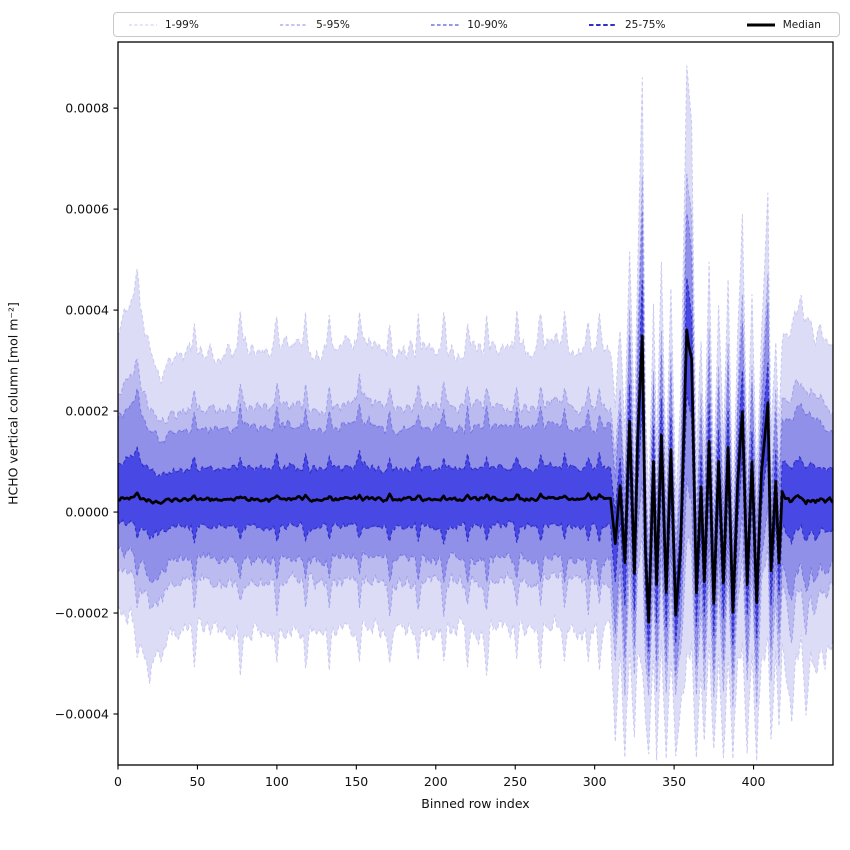 The image size is (850, 850). I want to click on x-tick-label: 250, so click(515, 781).